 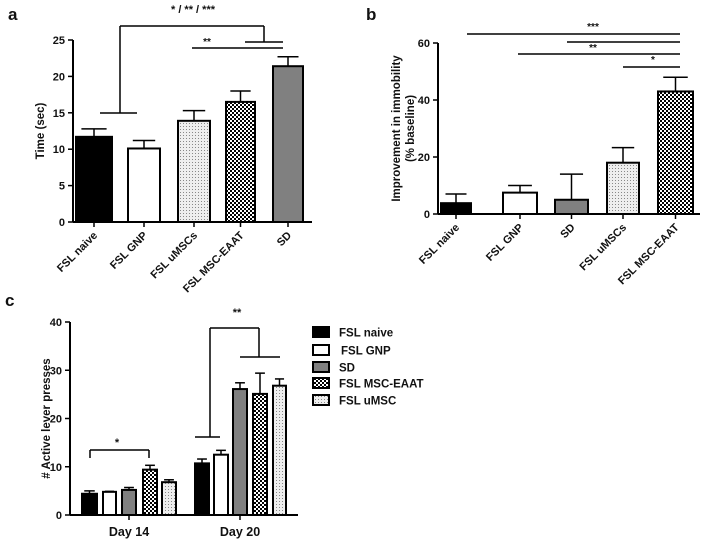 What do you see at coordinates (333, 368) in the screenshot?
I see `legend-item: SD` at bounding box center [333, 368].